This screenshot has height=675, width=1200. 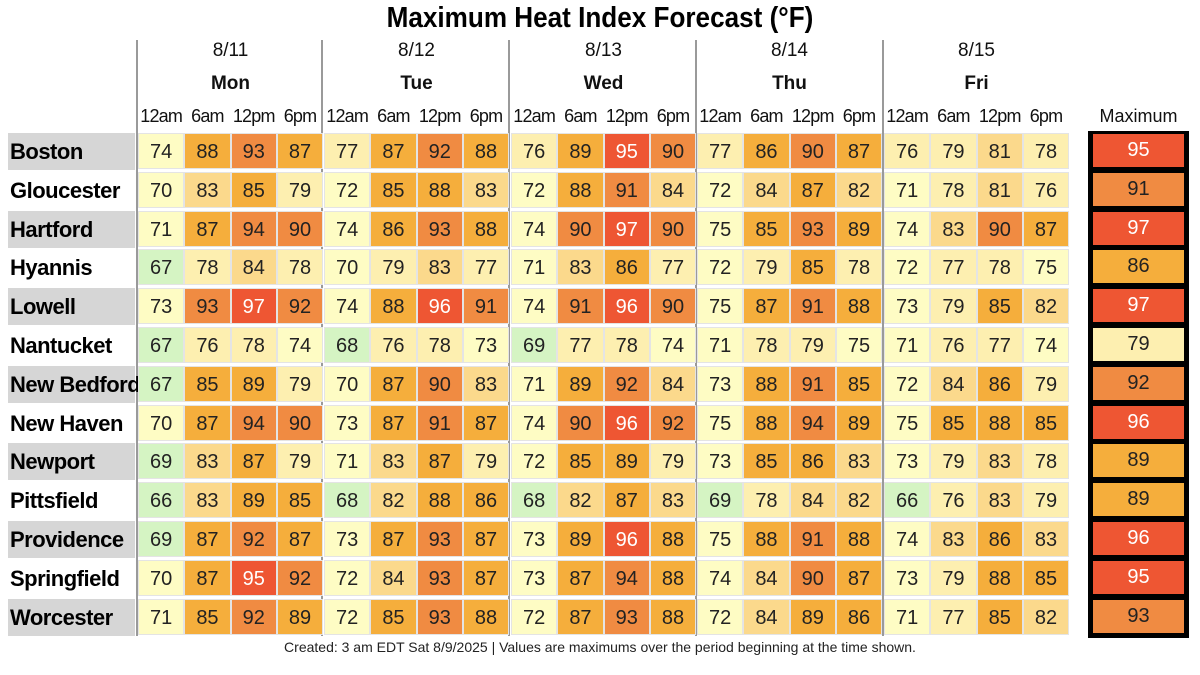 I want to click on city-label: Springfield, so click(x=65, y=578).